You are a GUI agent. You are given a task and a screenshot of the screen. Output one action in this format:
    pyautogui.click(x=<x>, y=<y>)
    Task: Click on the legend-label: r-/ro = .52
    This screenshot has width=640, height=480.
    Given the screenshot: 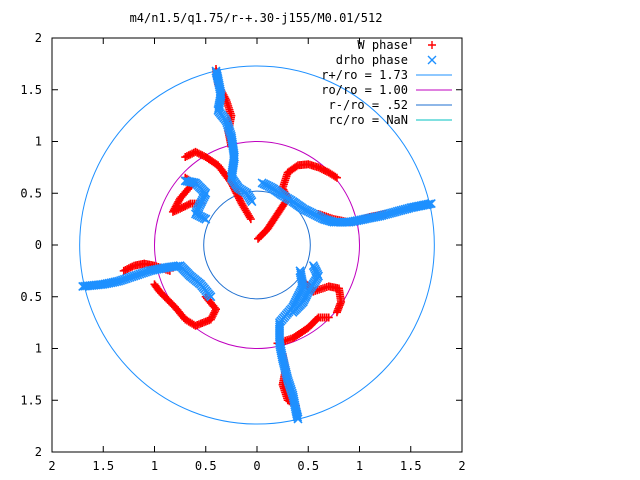 What is the action you would take?
    pyautogui.click(x=368, y=105)
    